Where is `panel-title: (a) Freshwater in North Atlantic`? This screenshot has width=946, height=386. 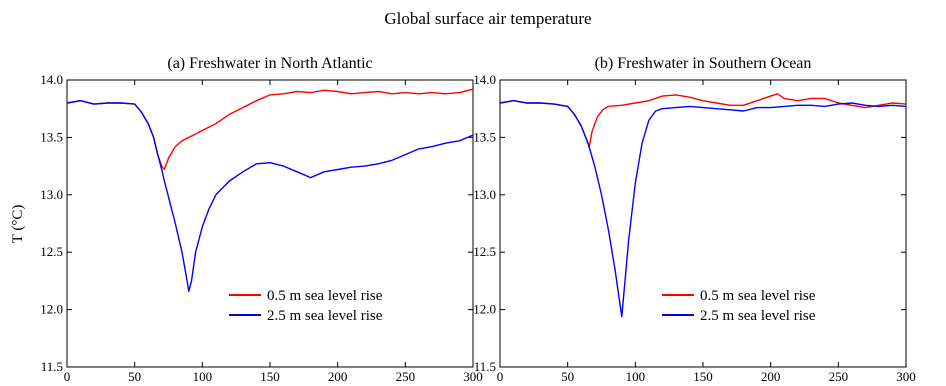 panel-title: (a) Freshwater in North Atlantic is located at coordinates (269, 63).